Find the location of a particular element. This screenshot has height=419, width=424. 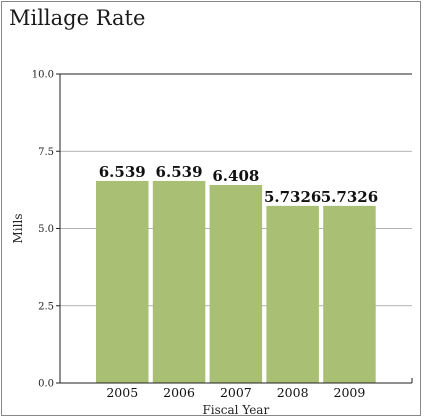

data-label-2009: 5.7326 is located at coordinates (349, 197).